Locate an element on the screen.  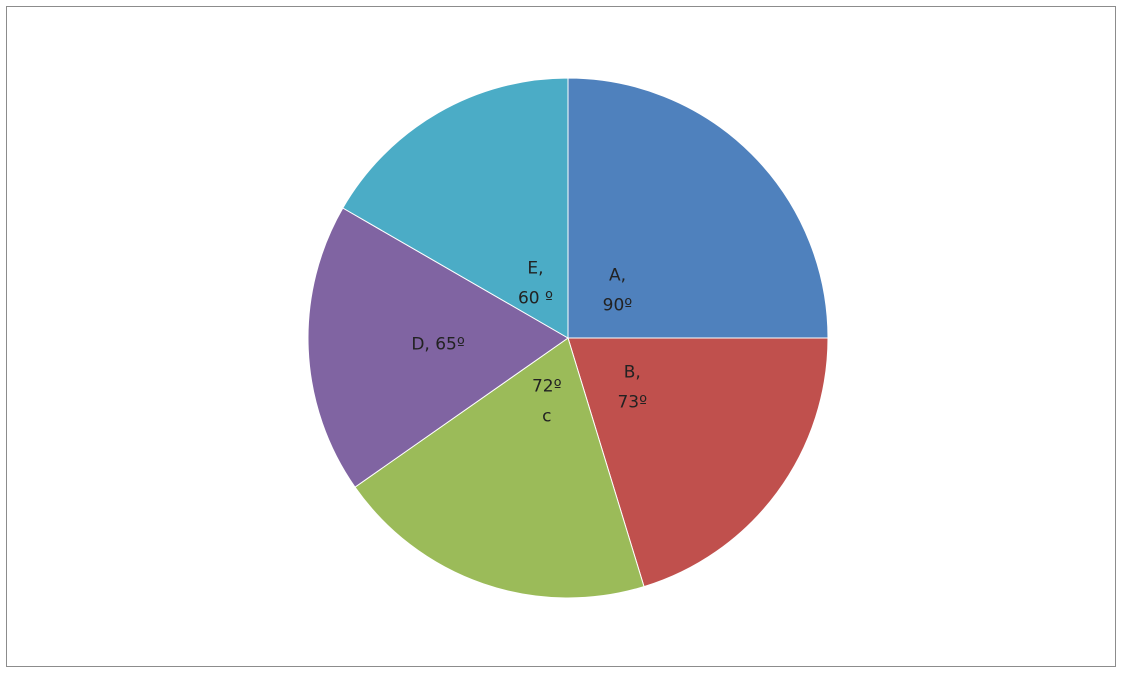
pie-slice-a is located at coordinates (698, 208).